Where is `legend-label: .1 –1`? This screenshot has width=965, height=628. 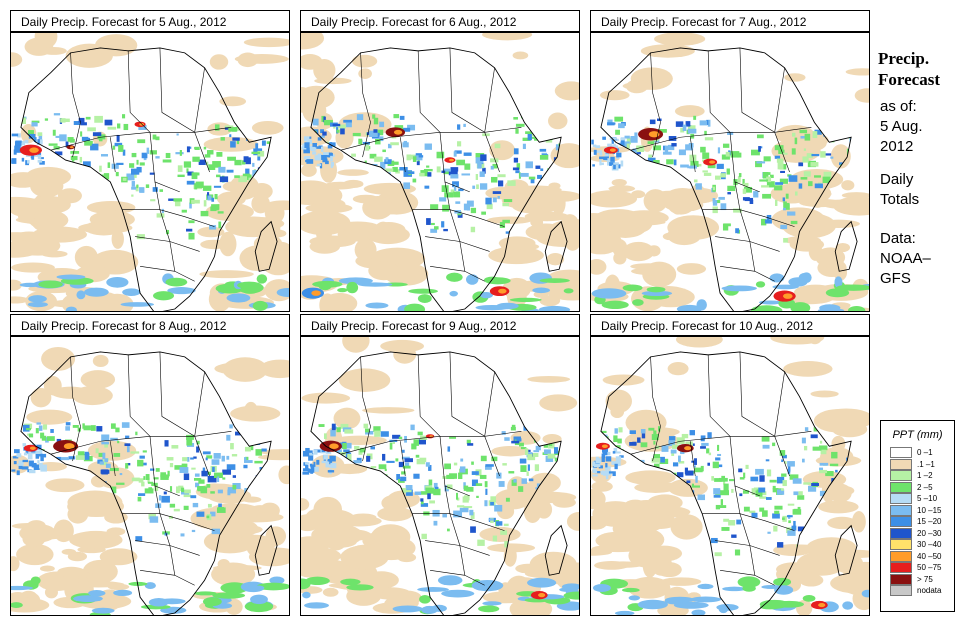 legend-label: .1 –1 is located at coordinates (926, 464).